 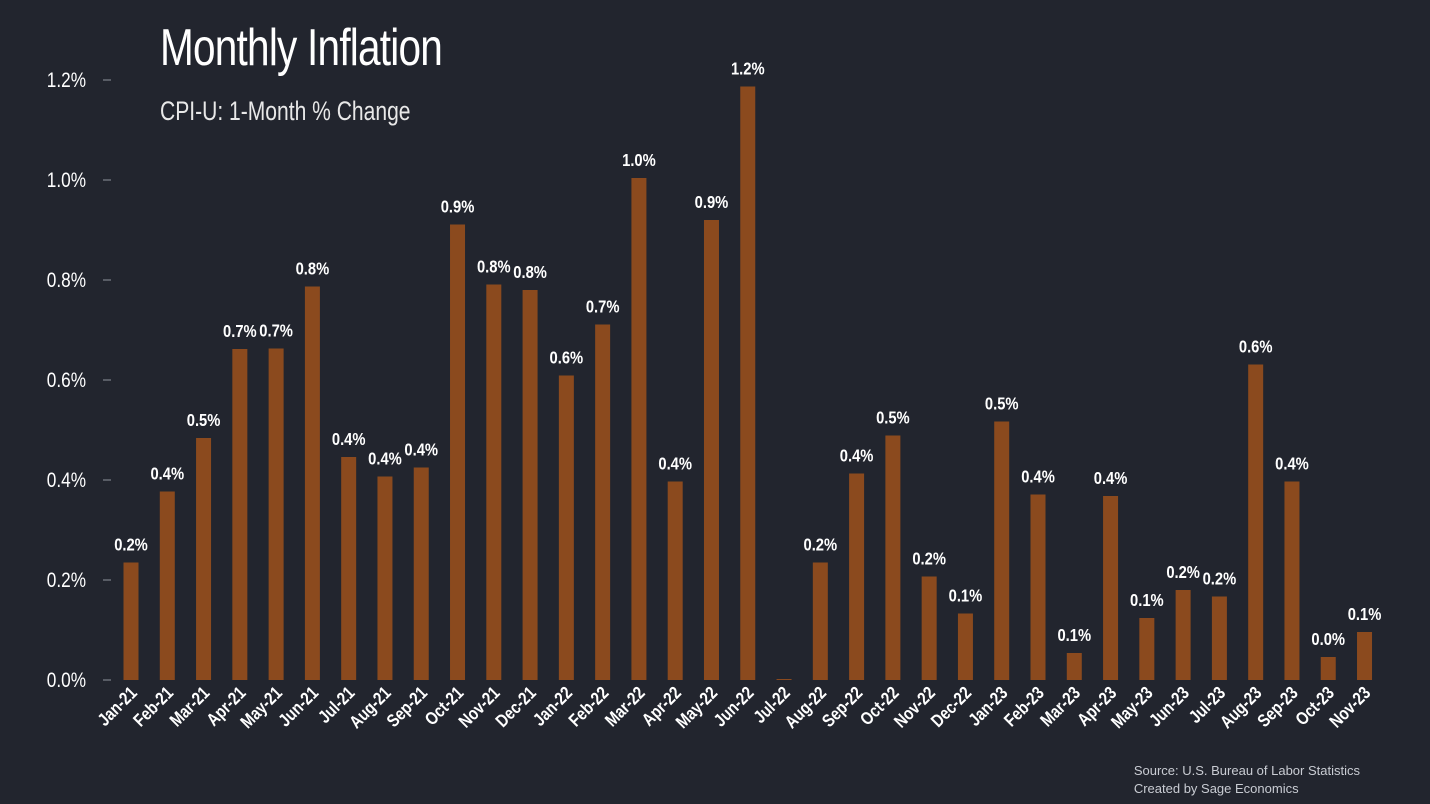 I want to click on y-tick-label: 0.0%, so click(x=66, y=681).